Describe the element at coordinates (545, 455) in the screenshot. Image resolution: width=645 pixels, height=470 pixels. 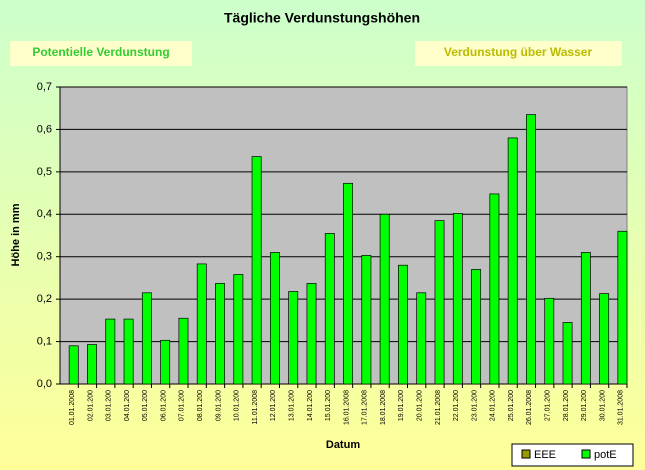
I see `legend-label: EEE` at that location.